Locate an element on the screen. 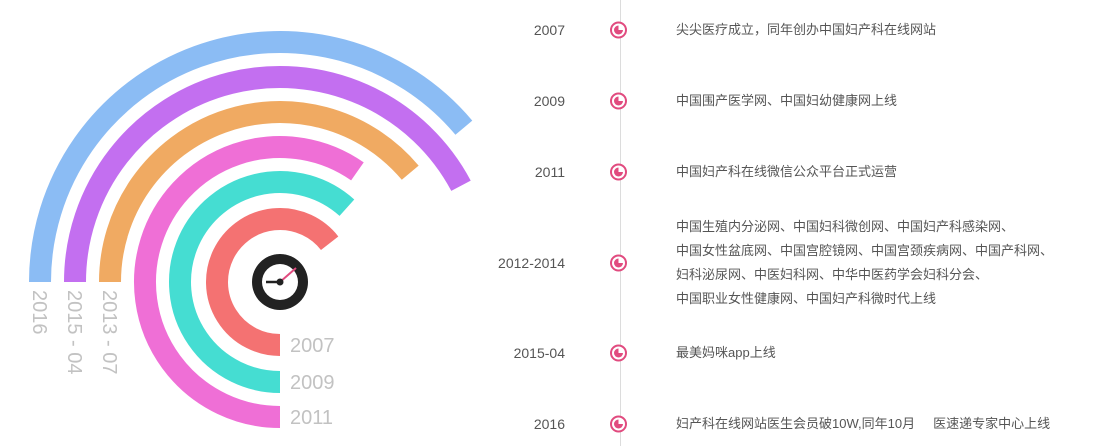 The height and width of the screenshot is (446, 1100). arc-label-6: 2007 is located at coordinates (312, 346).